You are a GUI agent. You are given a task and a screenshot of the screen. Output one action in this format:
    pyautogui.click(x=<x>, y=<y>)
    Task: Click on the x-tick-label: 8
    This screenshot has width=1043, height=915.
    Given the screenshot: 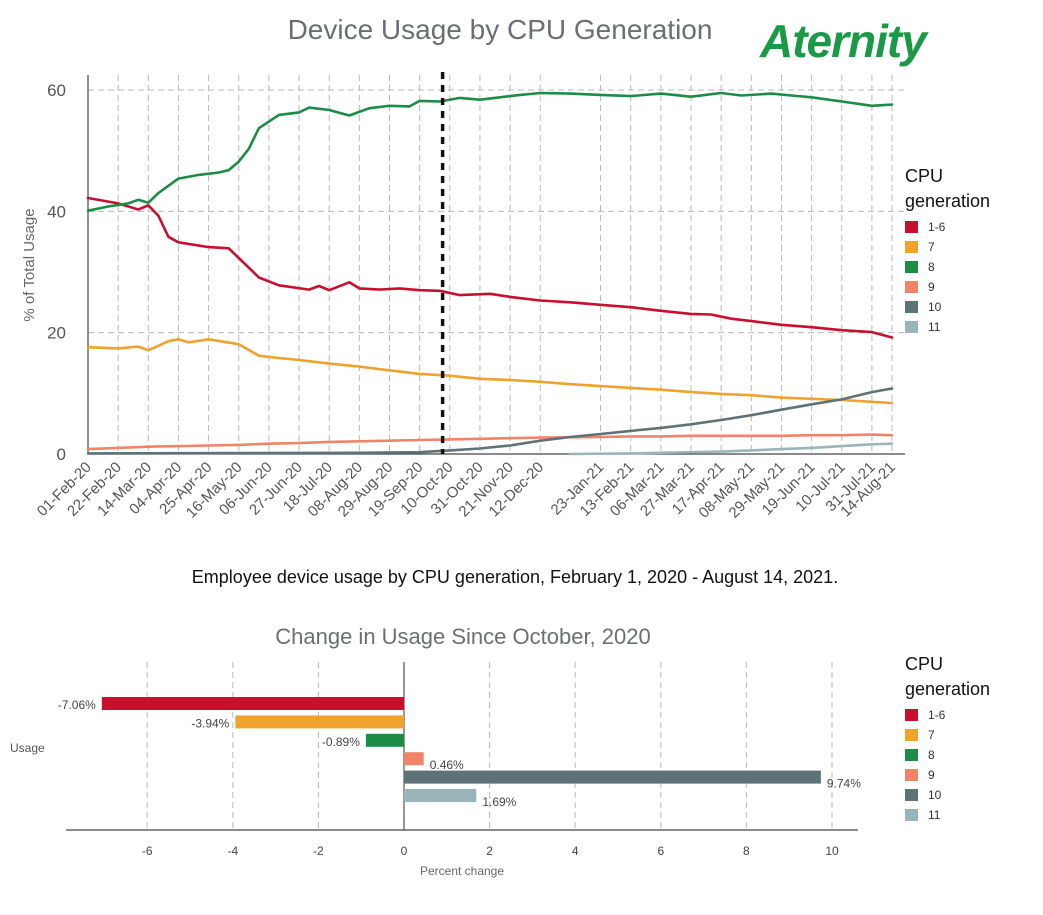 What is the action you would take?
    pyautogui.click(x=746, y=851)
    